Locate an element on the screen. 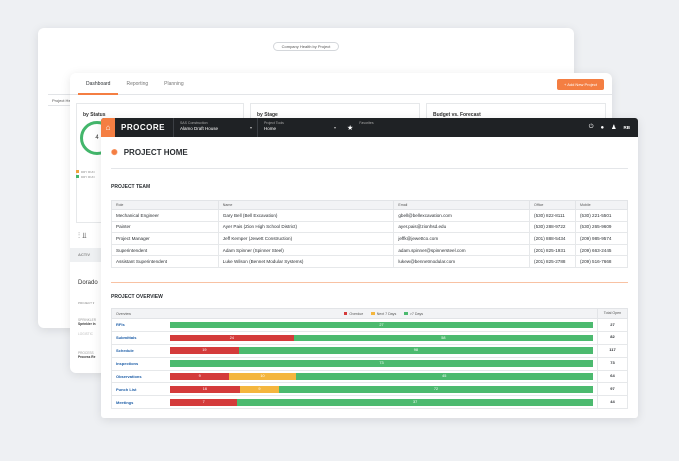 The image size is (679, 461). team-cell: (530) 822-8111 is located at coordinates (553, 215).